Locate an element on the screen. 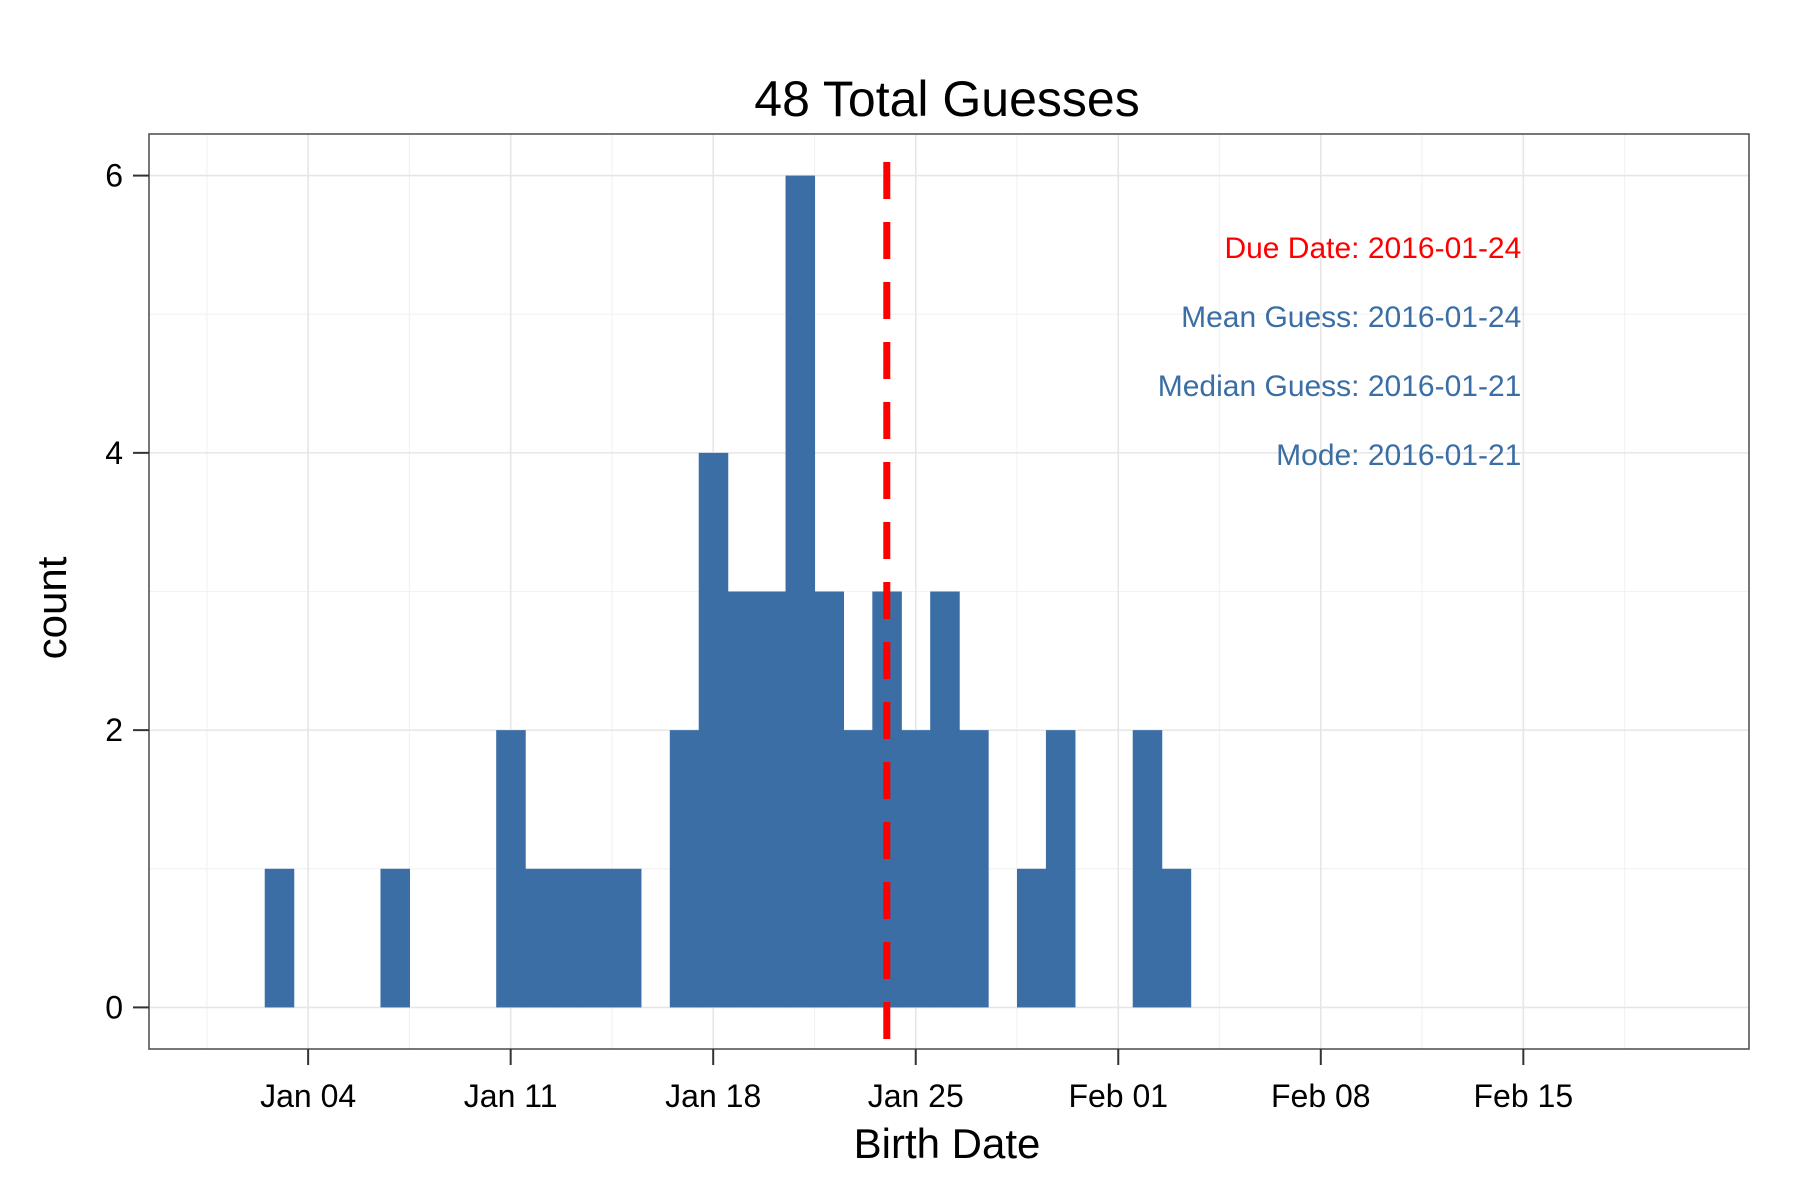 Image resolution: width=1800 pixels, height=1200 pixels. y-tick-label: 2 is located at coordinates (114, 730).